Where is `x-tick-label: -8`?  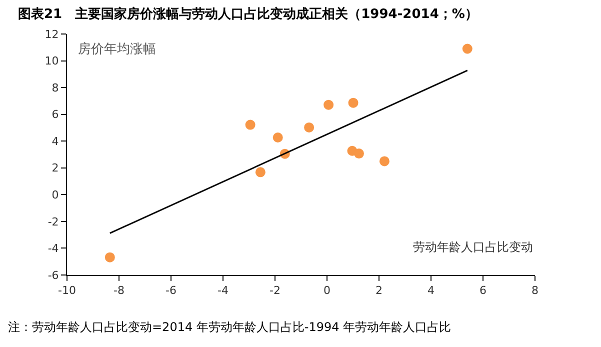
x-tick-label: -8 is located at coordinates (119, 291).